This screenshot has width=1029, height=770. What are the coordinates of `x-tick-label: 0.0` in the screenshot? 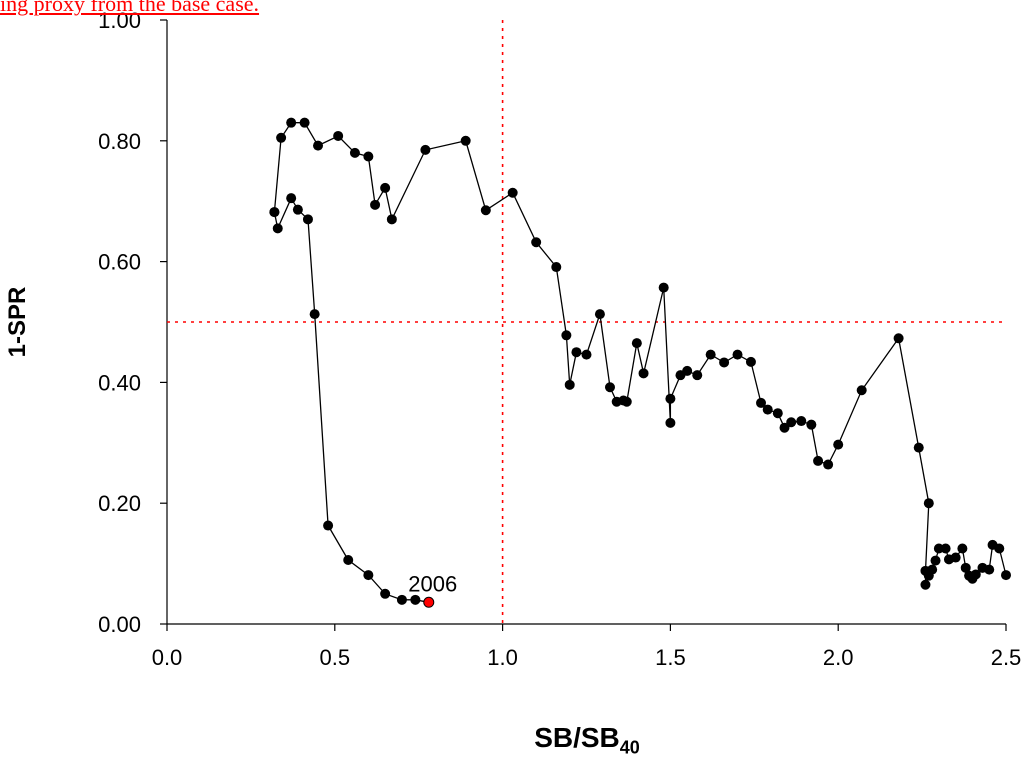 It's located at (167, 657).